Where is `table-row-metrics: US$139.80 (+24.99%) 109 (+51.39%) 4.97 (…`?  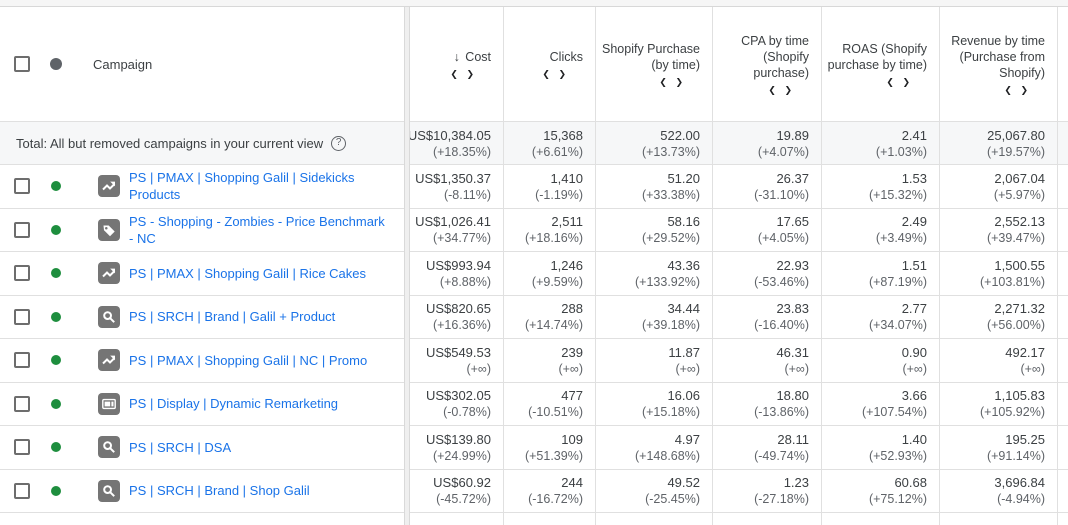 table-row-metrics: US$139.80 (+24.99%) 109 (+51.39%) 4.97 (… is located at coordinates (739, 448).